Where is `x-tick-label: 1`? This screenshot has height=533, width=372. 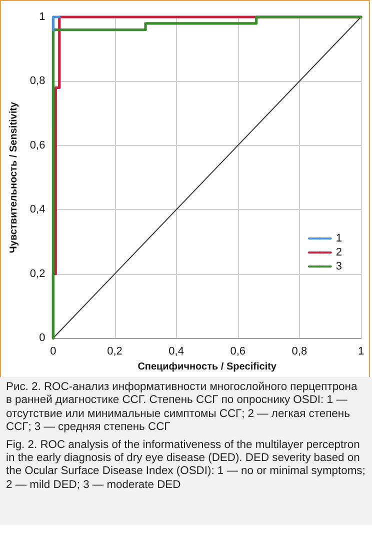 x-tick-label: 1 is located at coordinates (361, 352).